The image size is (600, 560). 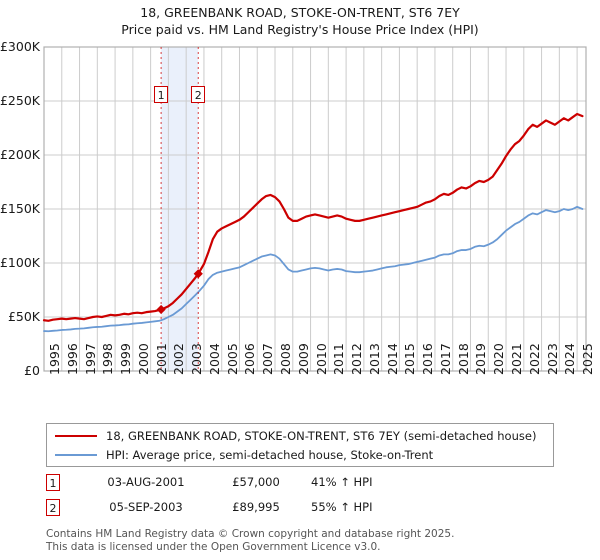 I want to click on y-axis-tick-label: £200K, so click(x=20, y=154).